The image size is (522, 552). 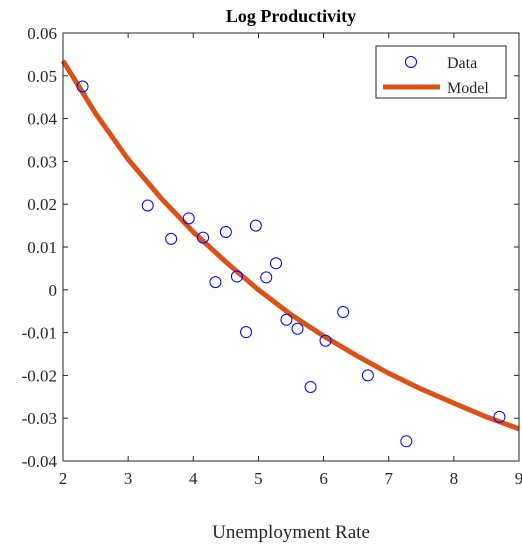 I want to click on x-tick-label: 4, so click(x=193, y=478).